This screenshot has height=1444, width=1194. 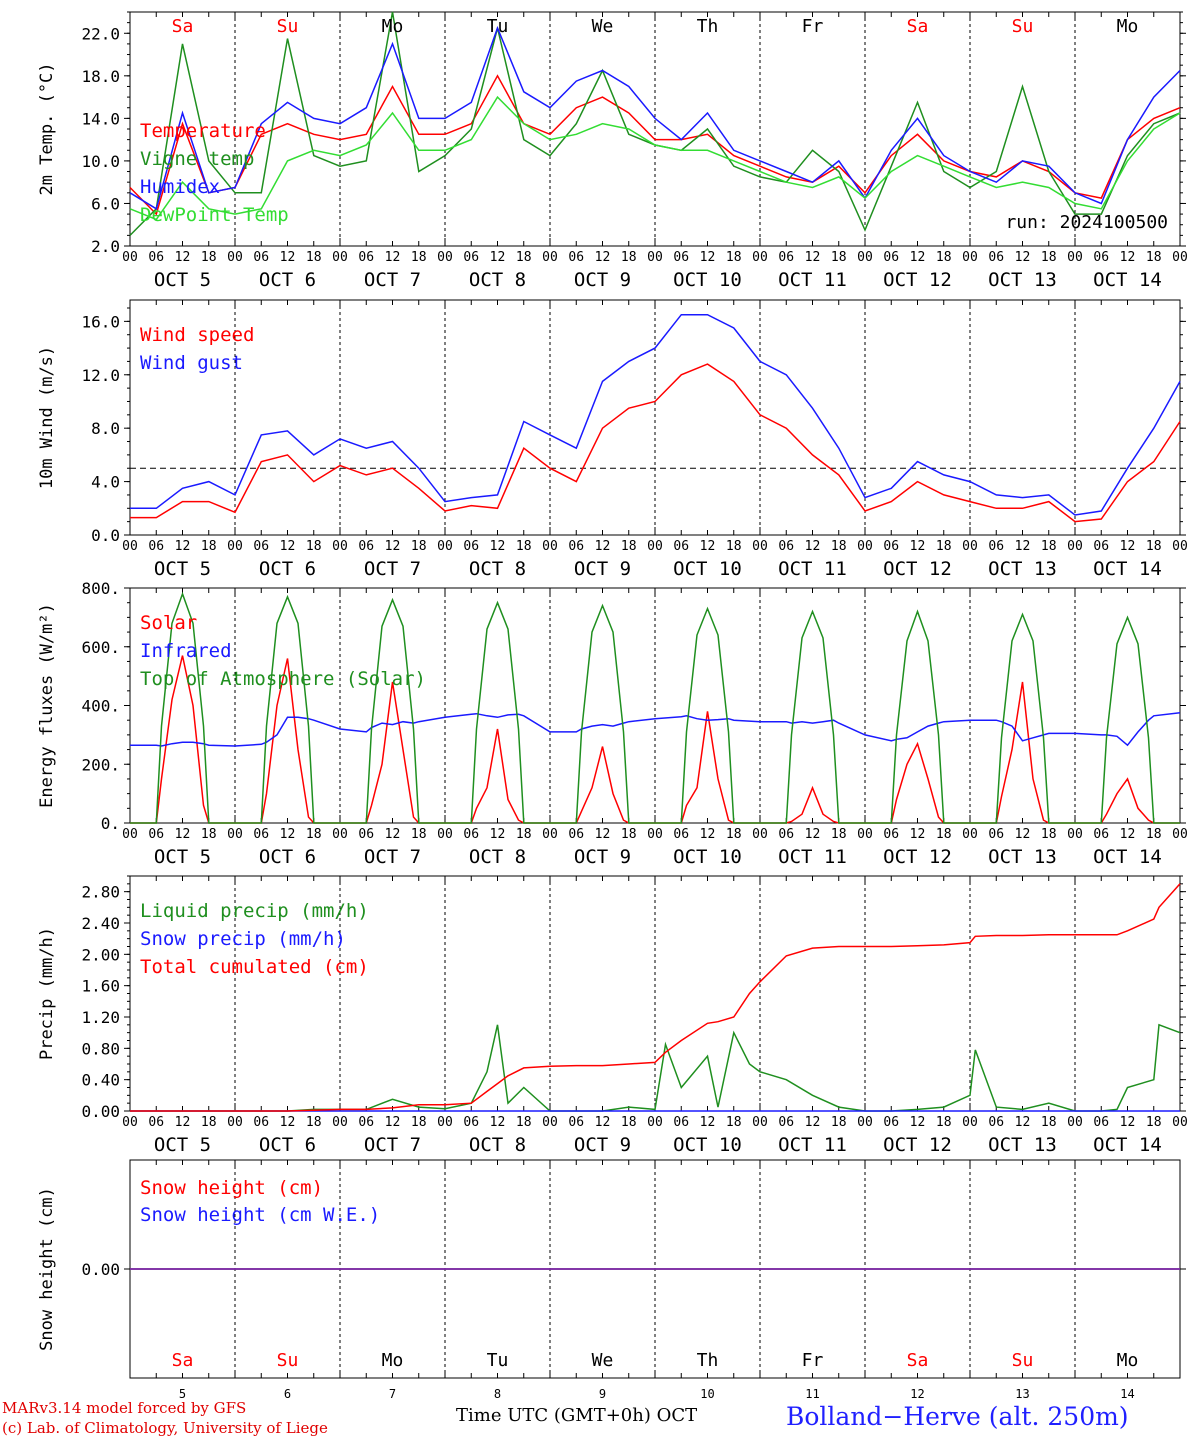 What do you see at coordinates (1127, 1394) in the screenshot?
I see `day-number-label: 14` at bounding box center [1127, 1394].